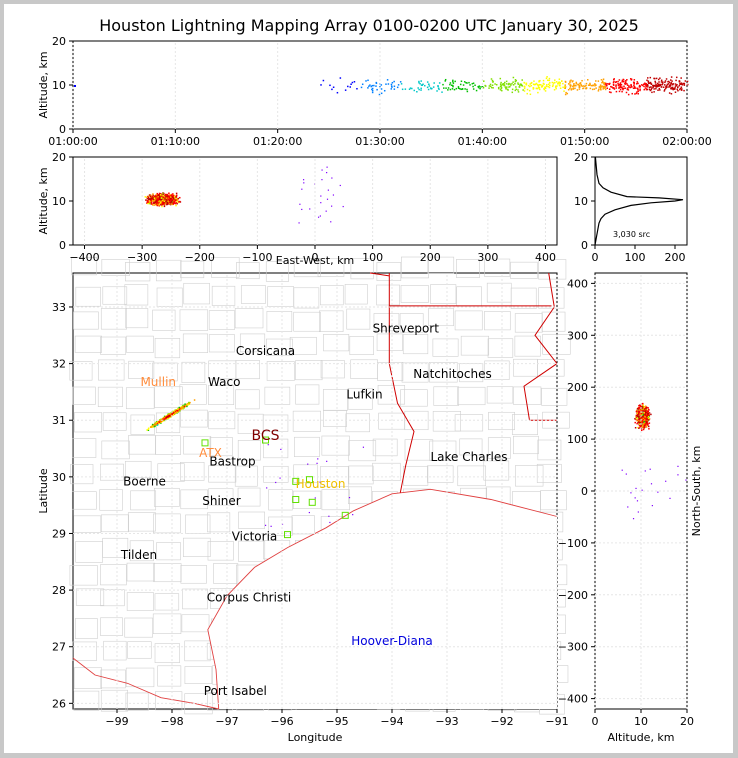  What do you see at coordinates (232, 462) in the screenshot?
I see `city-label: Bastrop` at bounding box center [232, 462].